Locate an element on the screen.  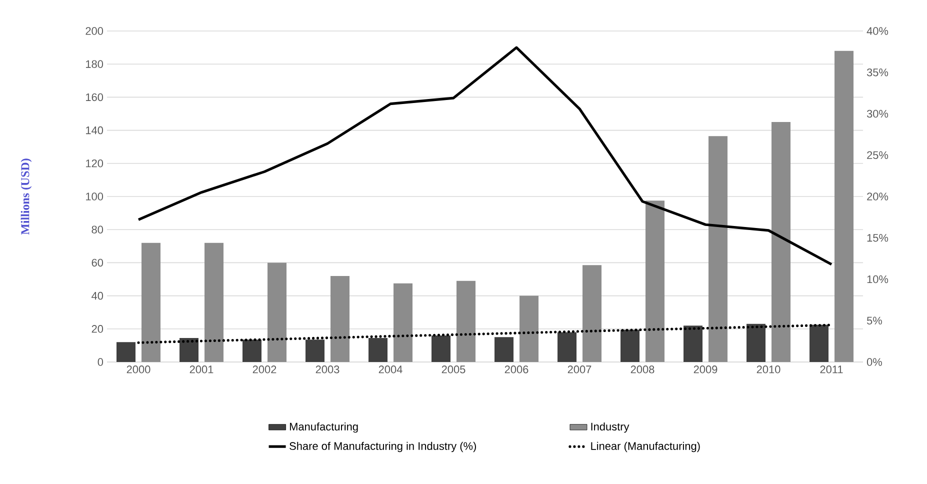
y-tick-label: 160 is located at coordinates (95, 97).